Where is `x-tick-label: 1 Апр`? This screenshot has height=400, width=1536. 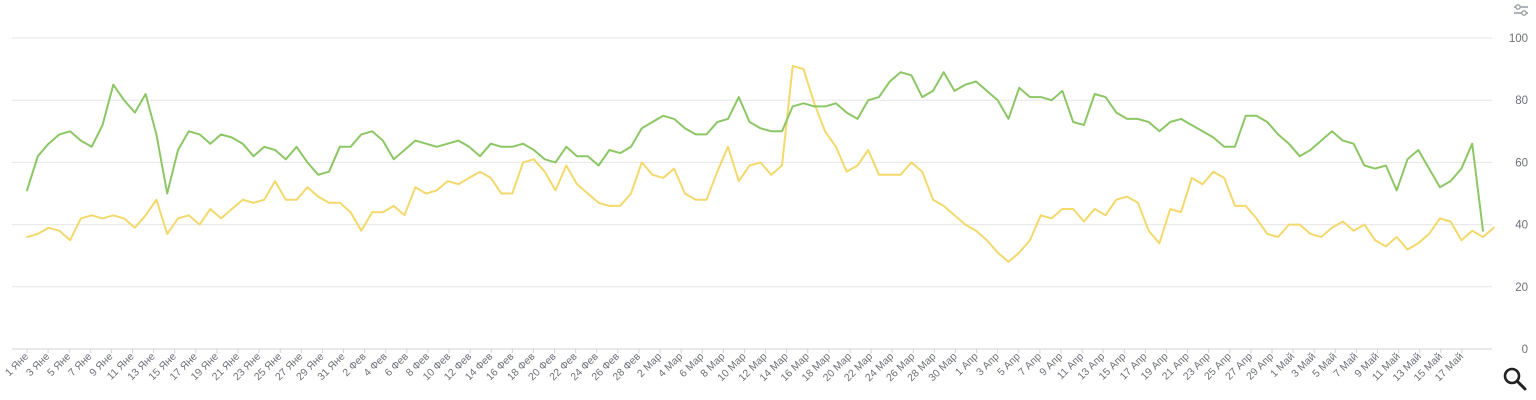
x-tick-label: 1 Апр is located at coordinates (967, 365).